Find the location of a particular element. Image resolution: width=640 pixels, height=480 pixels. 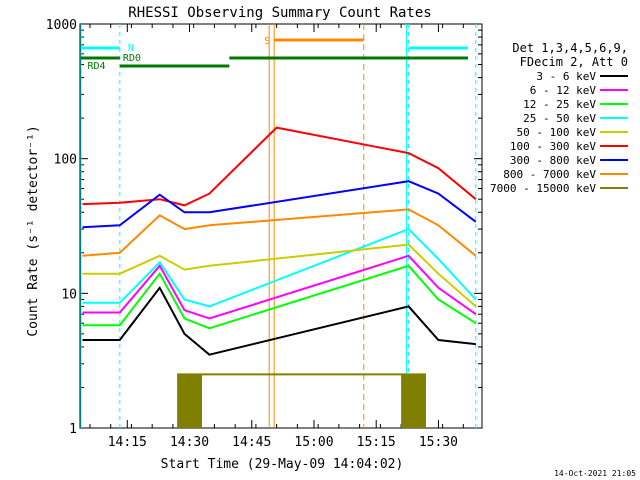

legend-label: 50 - 100 keV is located at coordinates (557, 132).